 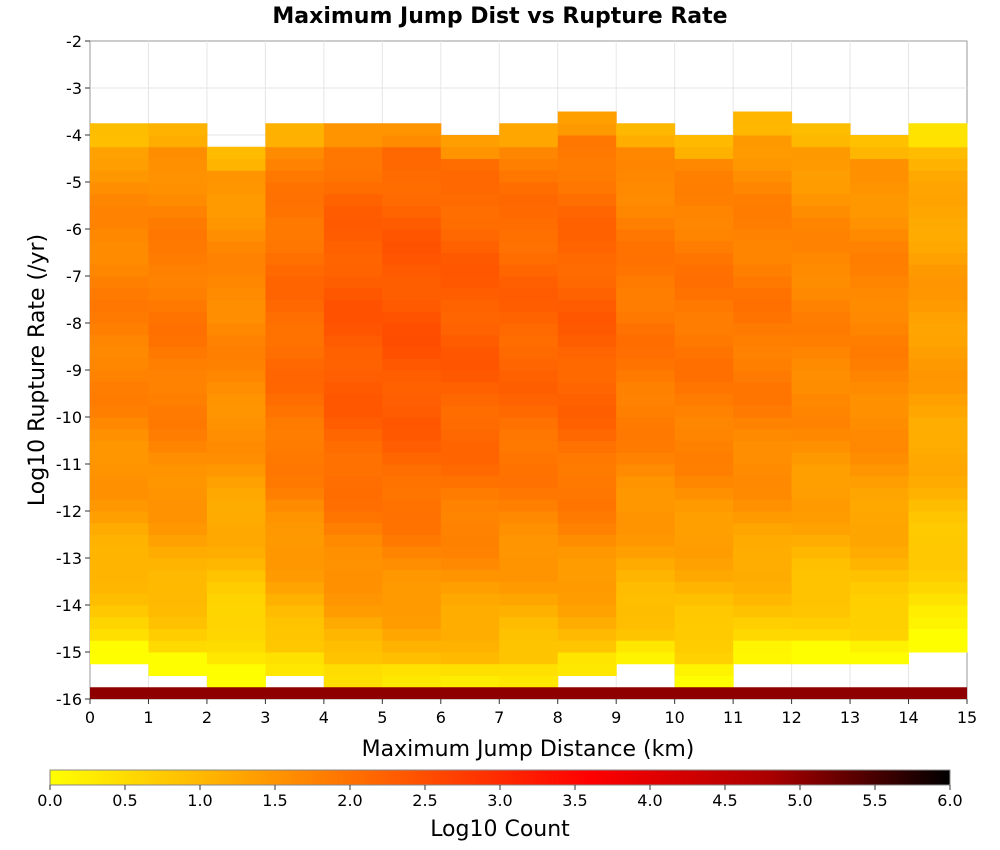 I want to click on y-tick-label: -11, so click(x=69, y=464).